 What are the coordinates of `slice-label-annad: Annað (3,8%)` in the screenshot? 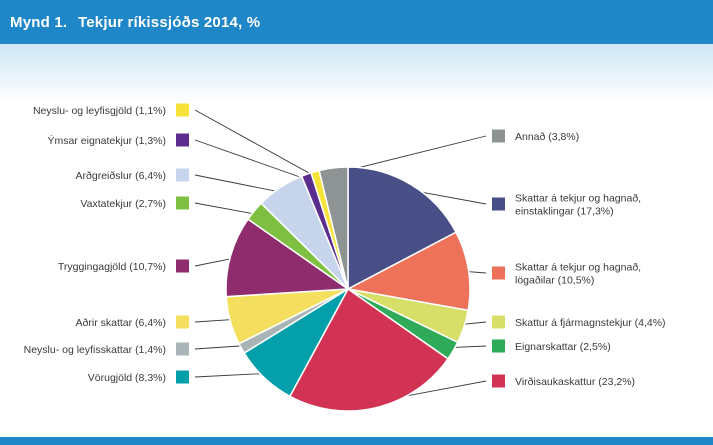 It's located at (547, 137).